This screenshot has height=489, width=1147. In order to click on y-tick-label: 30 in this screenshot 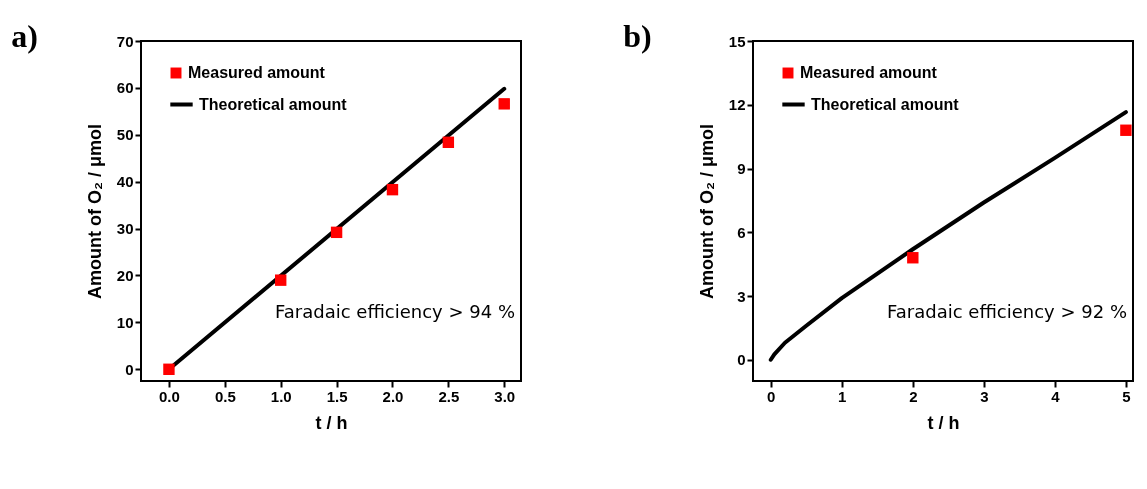, I will do `click(125, 229)`.